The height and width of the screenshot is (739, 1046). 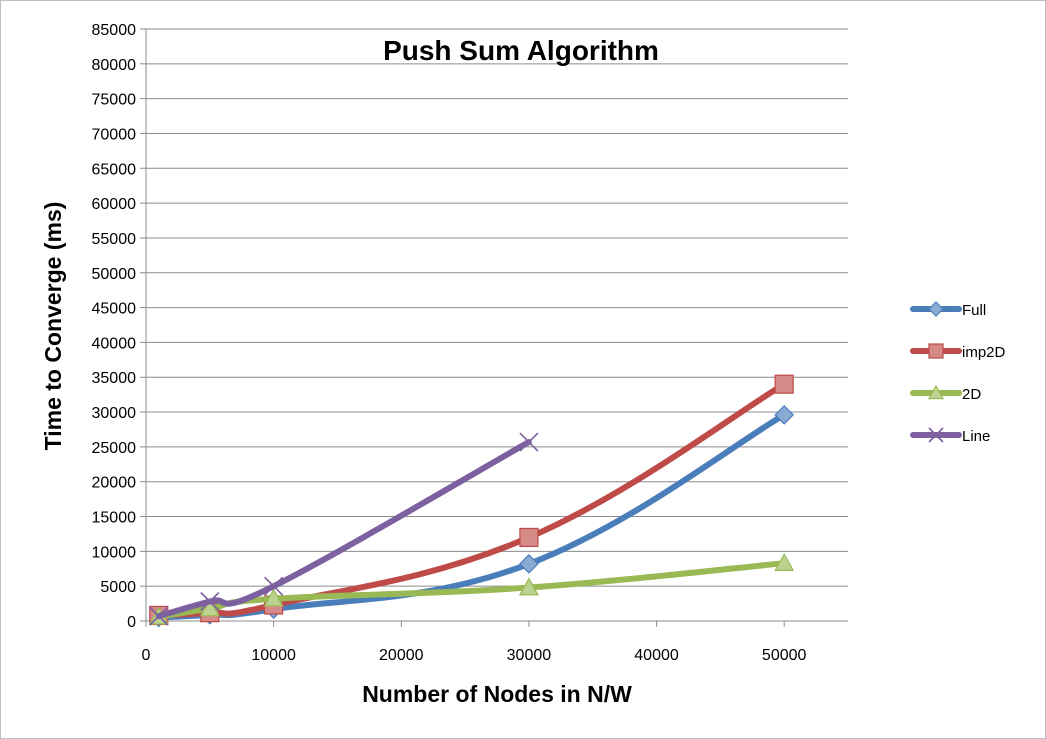 What do you see at coordinates (114, 274) in the screenshot?
I see `y-tick-label: 50000` at bounding box center [114, 274].